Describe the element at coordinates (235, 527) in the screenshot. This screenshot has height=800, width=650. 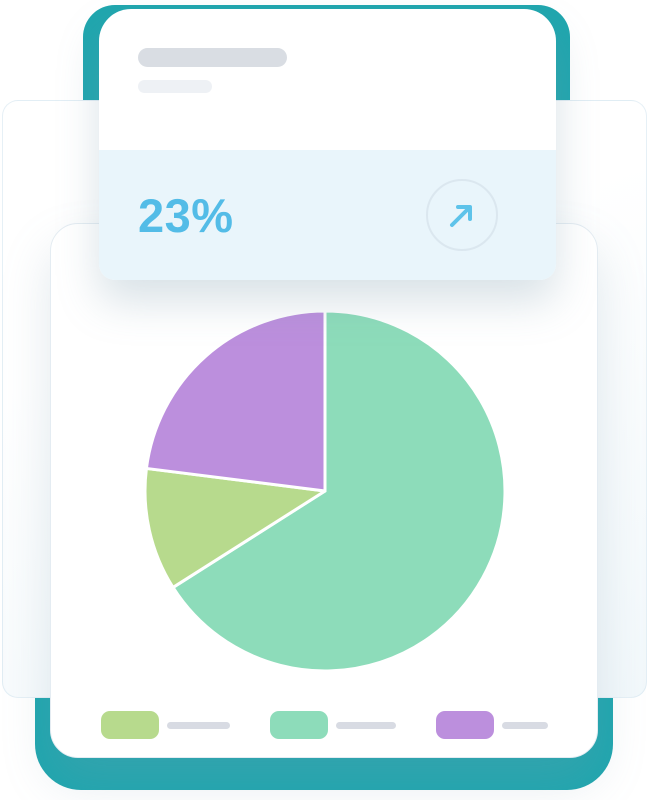
I see `pie-slice-lime` at that location.